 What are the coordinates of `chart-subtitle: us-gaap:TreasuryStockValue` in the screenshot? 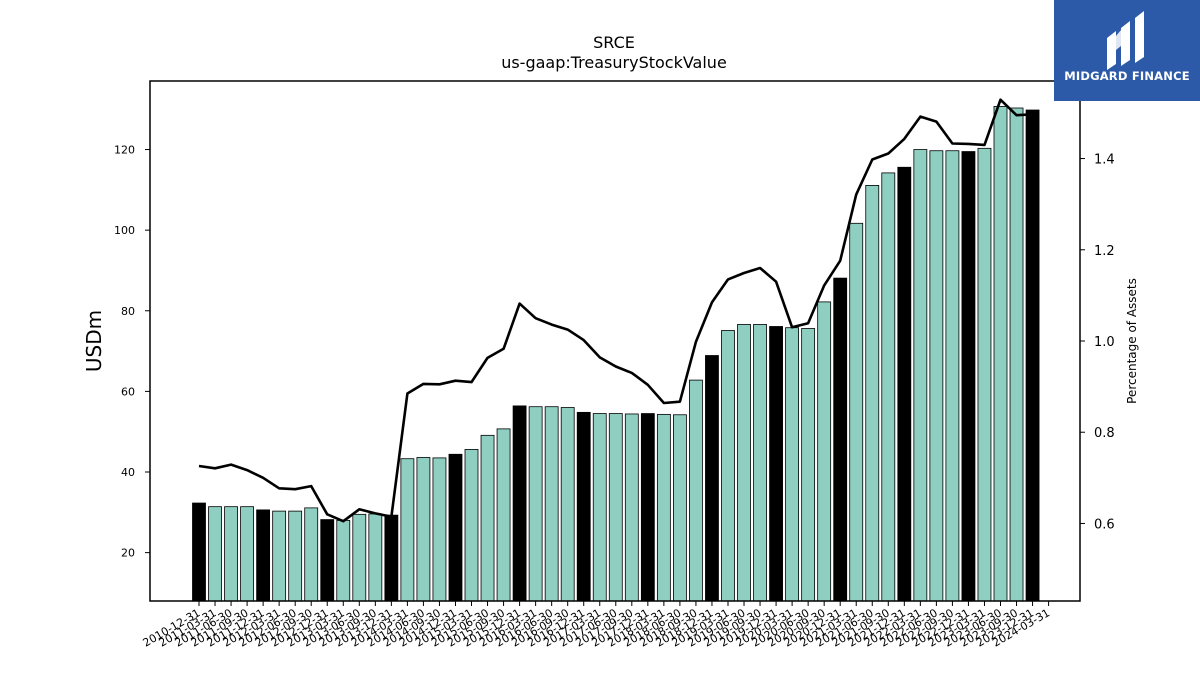 It's located at (614, 62).